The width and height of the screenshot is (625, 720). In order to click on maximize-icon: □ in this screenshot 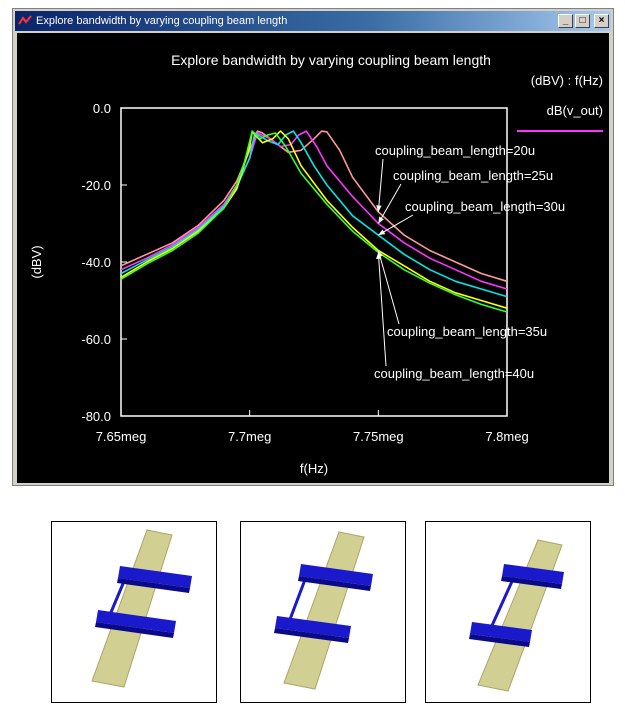, I will do `click(582, 20)`.